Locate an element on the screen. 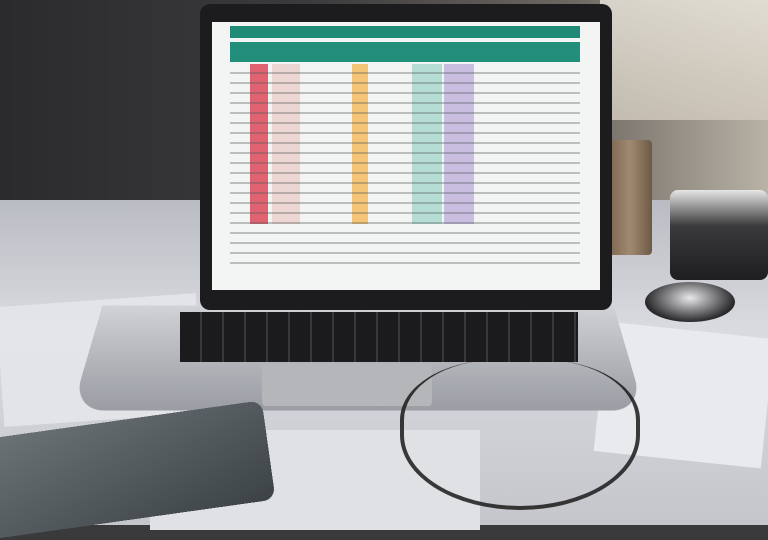  eyeglasses is located at coordinates (520, 435).